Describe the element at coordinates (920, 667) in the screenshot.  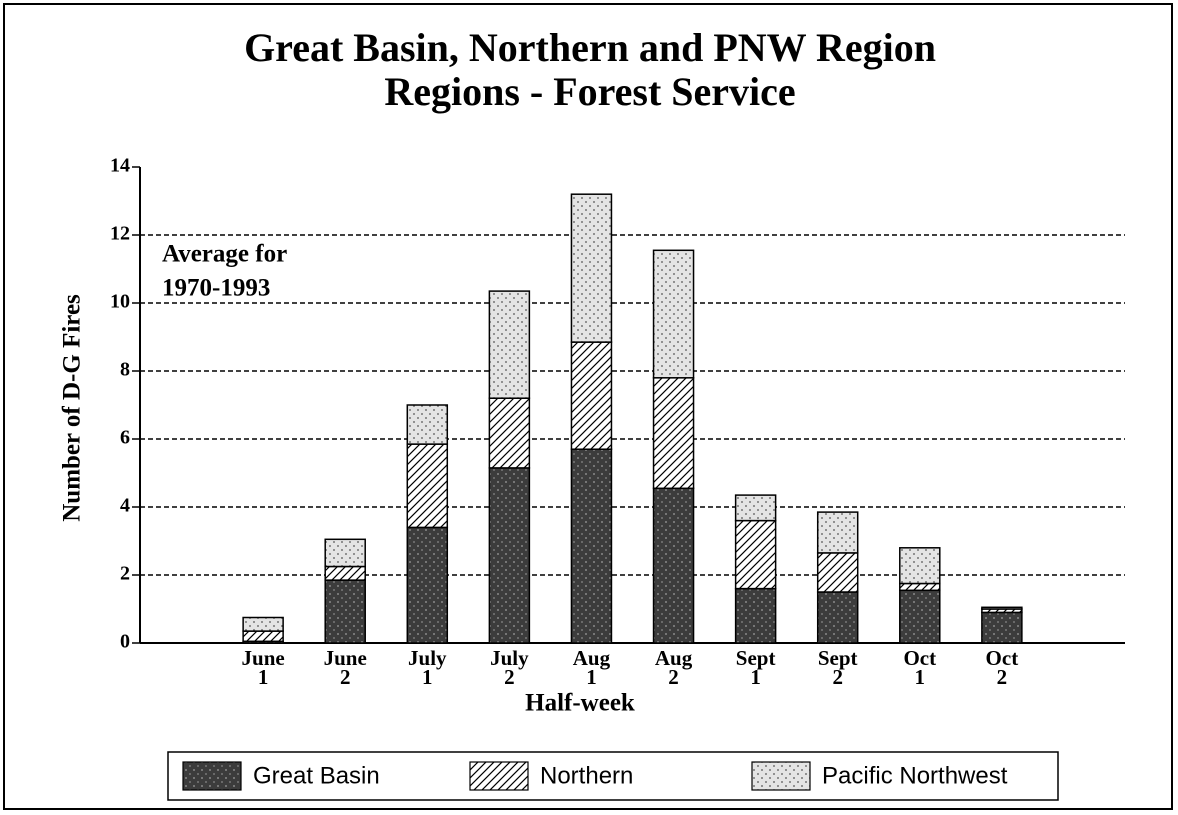
I see `x-tick-label: Oct 1` at that location.